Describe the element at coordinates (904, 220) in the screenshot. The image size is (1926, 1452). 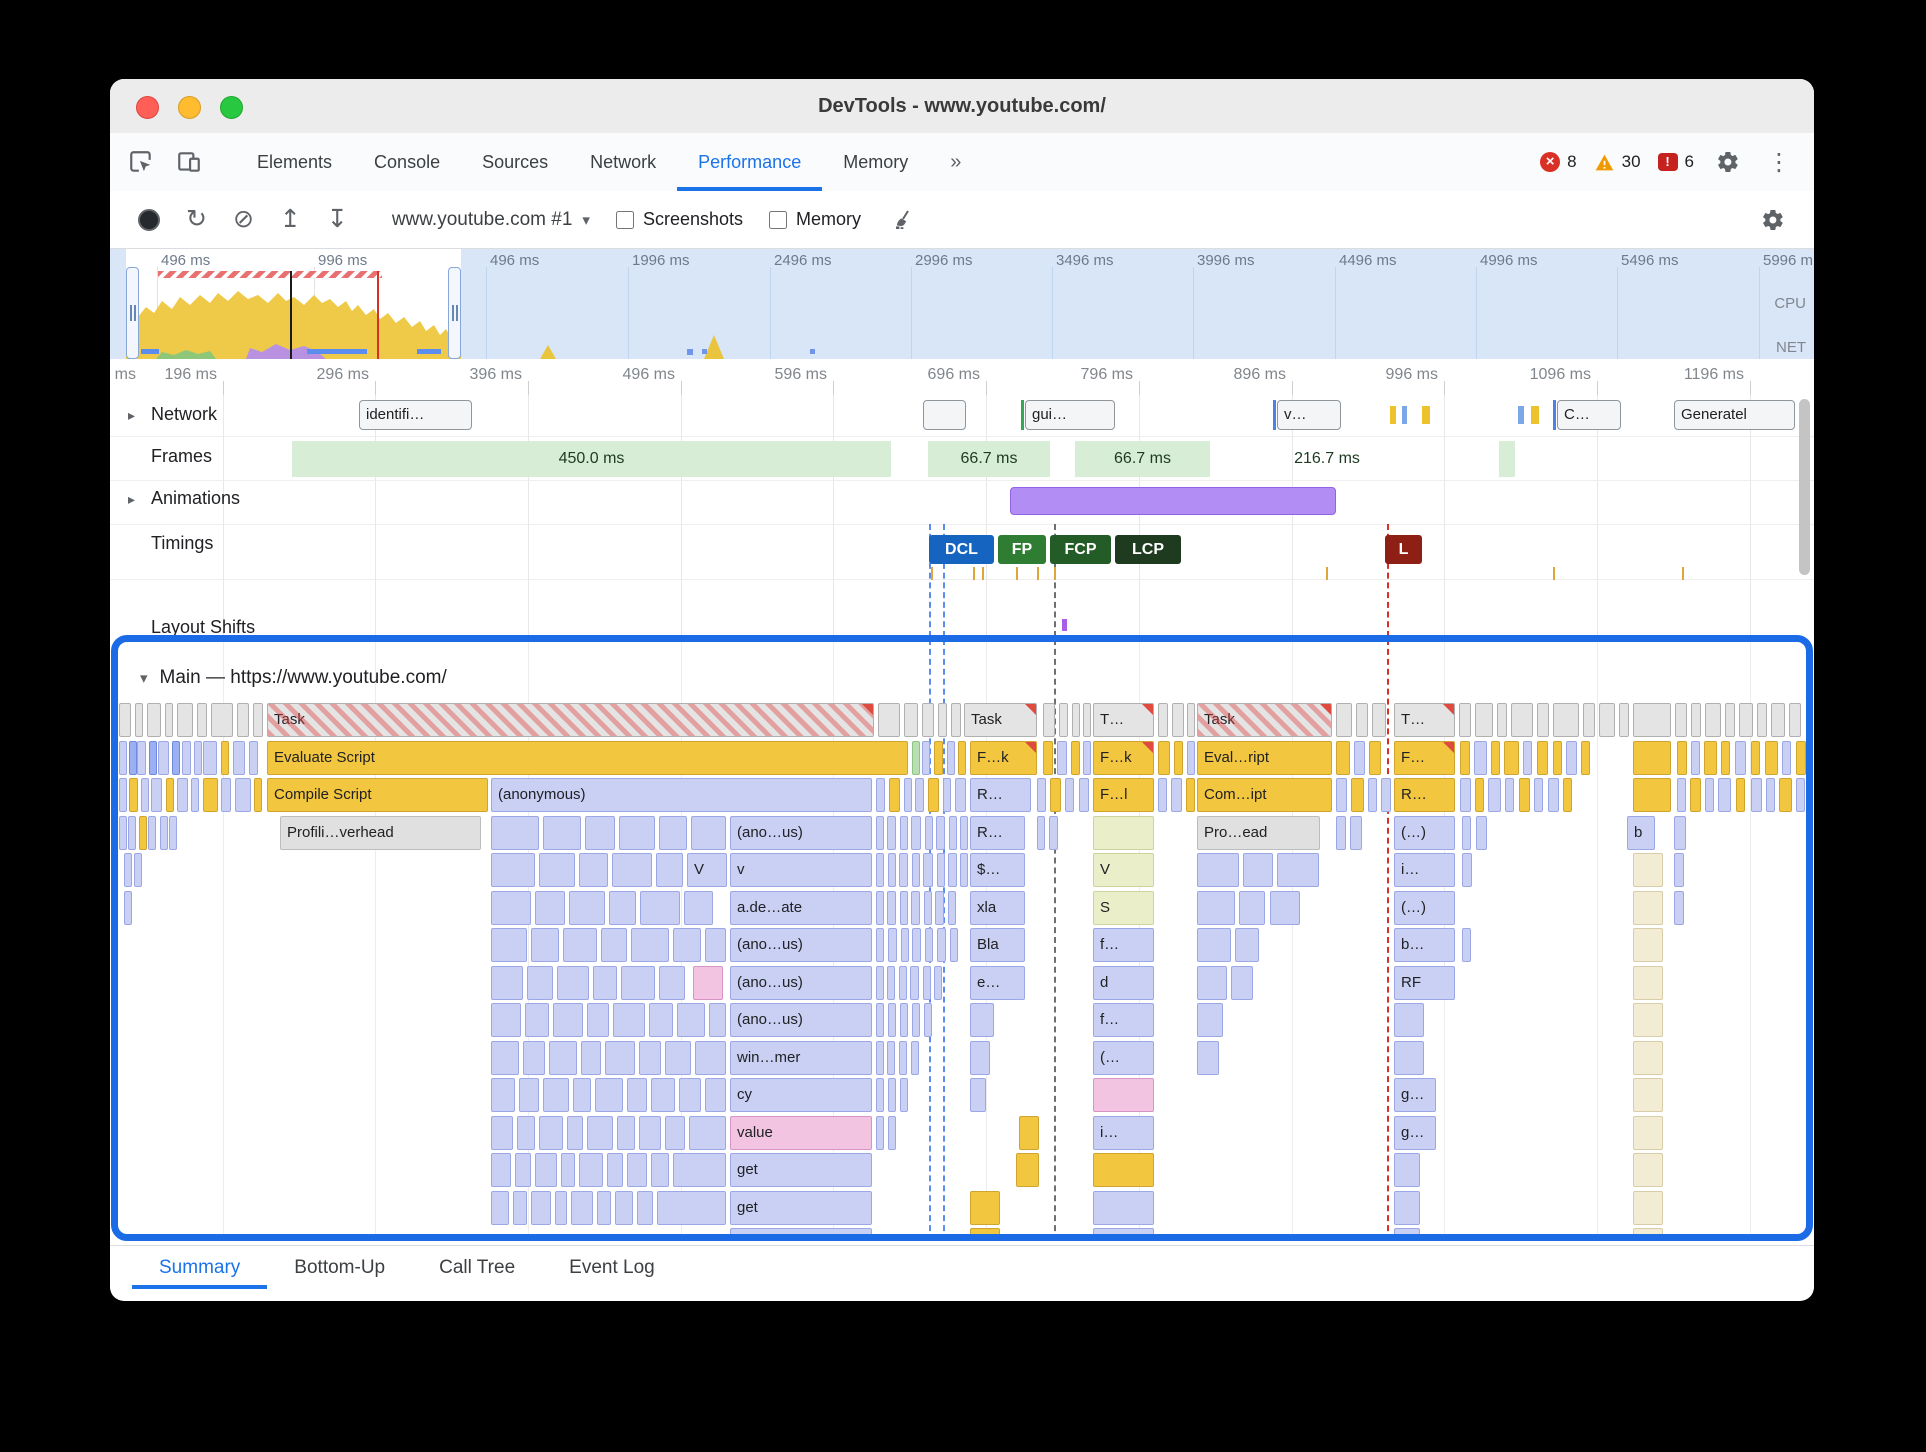
I see `collect-garbage-icon` at that location.